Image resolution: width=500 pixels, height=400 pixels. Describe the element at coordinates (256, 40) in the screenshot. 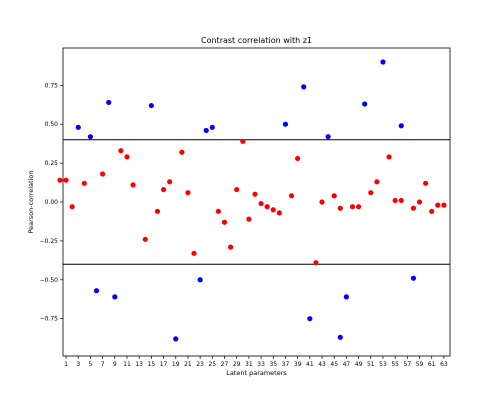

I see `chart-title: Contrast correlation with z1` at that location.